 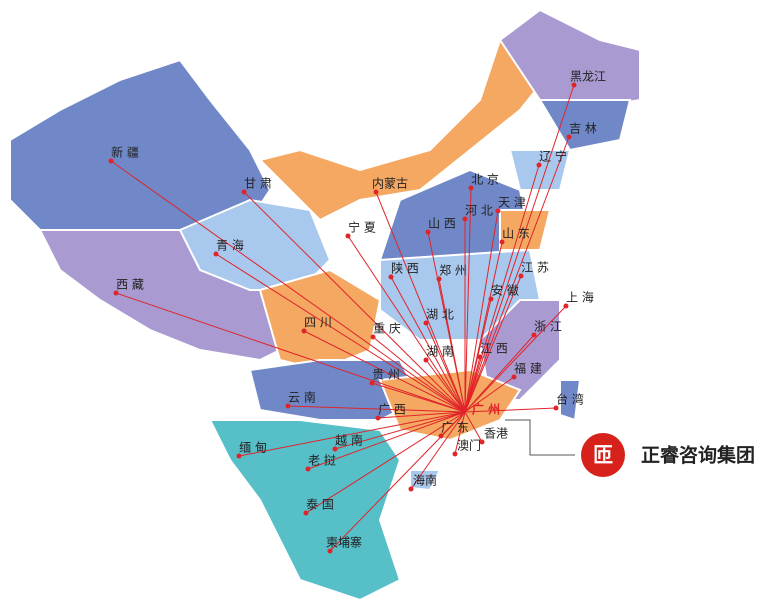 I want to click on region-label: 青 海, so click(x=230, y=245).